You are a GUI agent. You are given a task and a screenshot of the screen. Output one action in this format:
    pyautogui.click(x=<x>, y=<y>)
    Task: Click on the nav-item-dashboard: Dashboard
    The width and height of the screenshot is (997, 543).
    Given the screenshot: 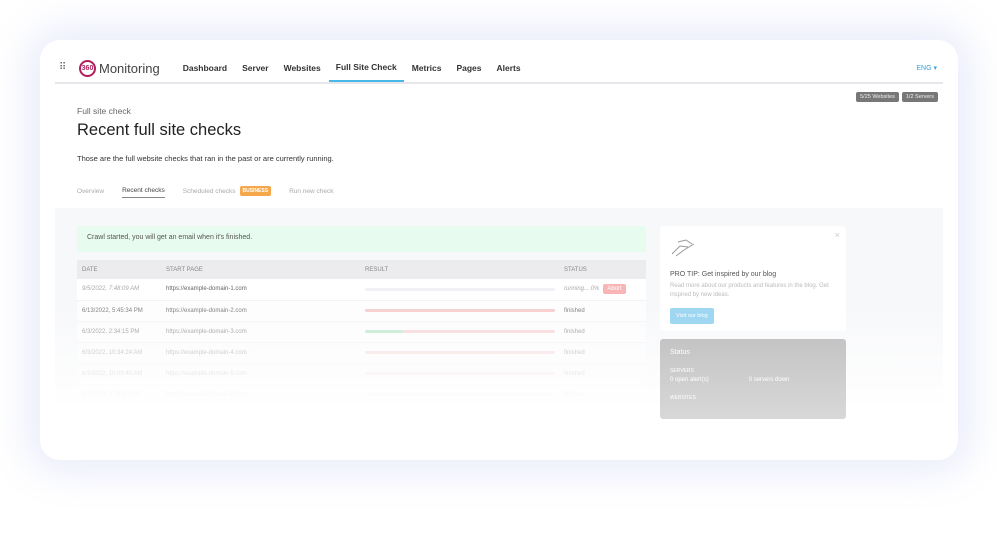 What is the action you would take?
    pyautogui.click(x=205, y=68)
    